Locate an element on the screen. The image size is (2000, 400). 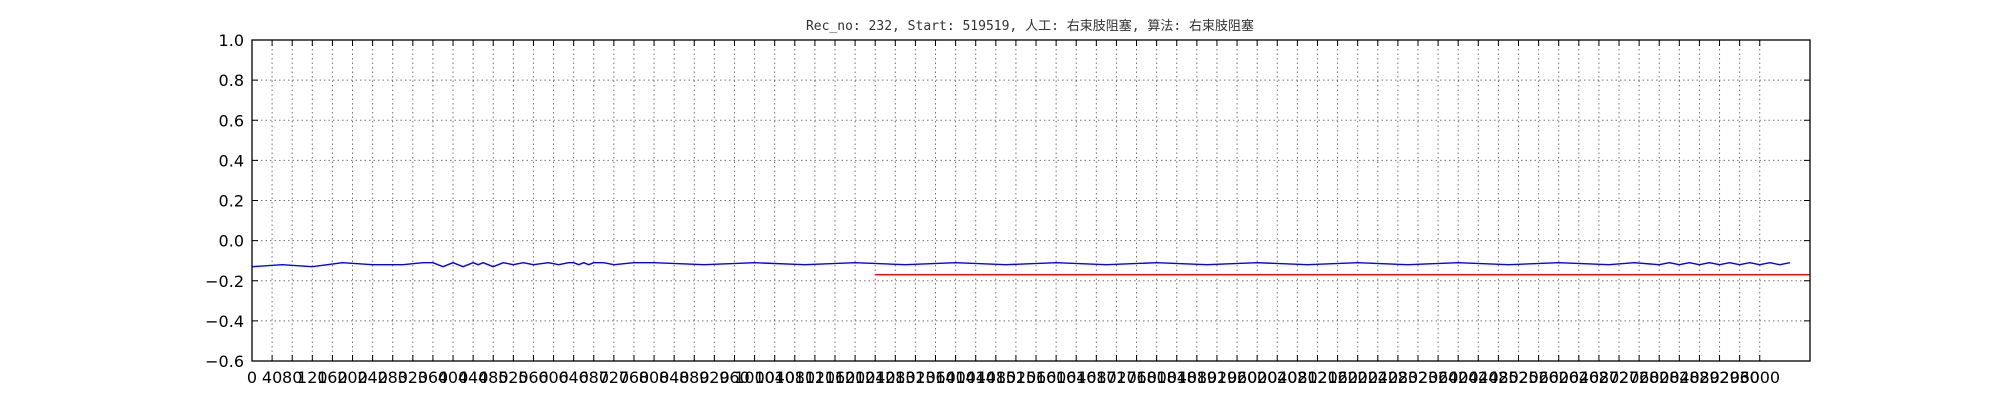
x-tick-label: 2320 is located at coordinates (1418, 377).